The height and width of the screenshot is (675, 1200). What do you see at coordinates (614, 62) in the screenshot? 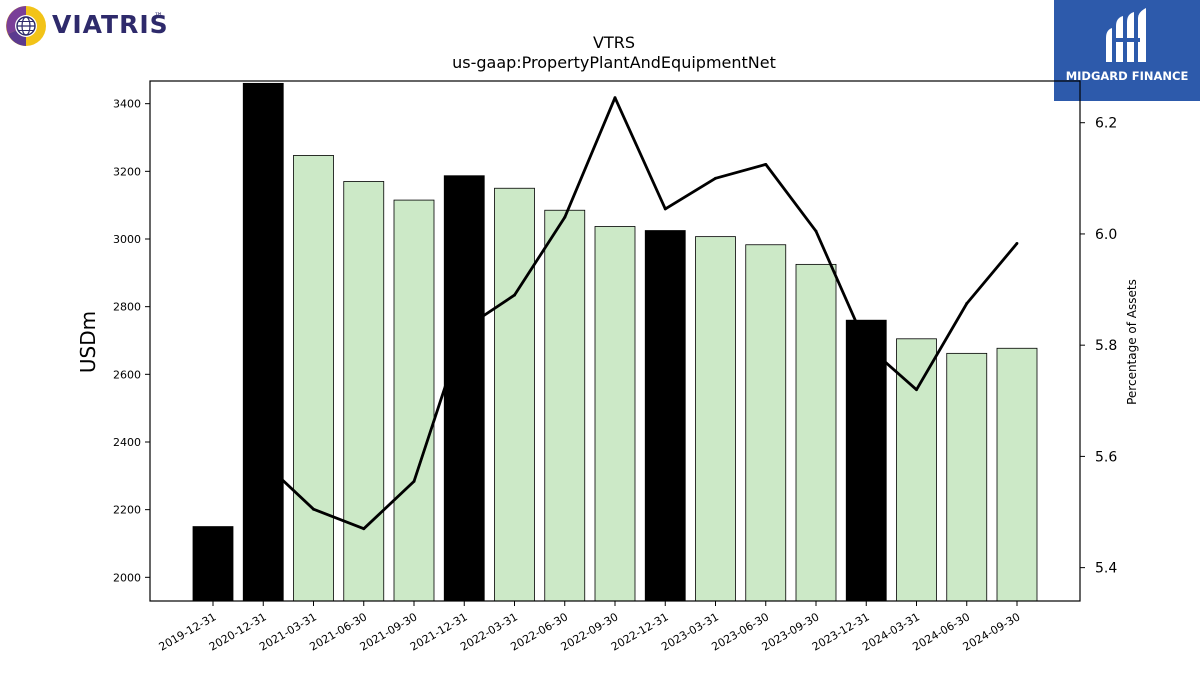
I see `chart-subtitle: us-gaap:PropertyPlantAndEquipmentNet` at bounding box center [614, 62].